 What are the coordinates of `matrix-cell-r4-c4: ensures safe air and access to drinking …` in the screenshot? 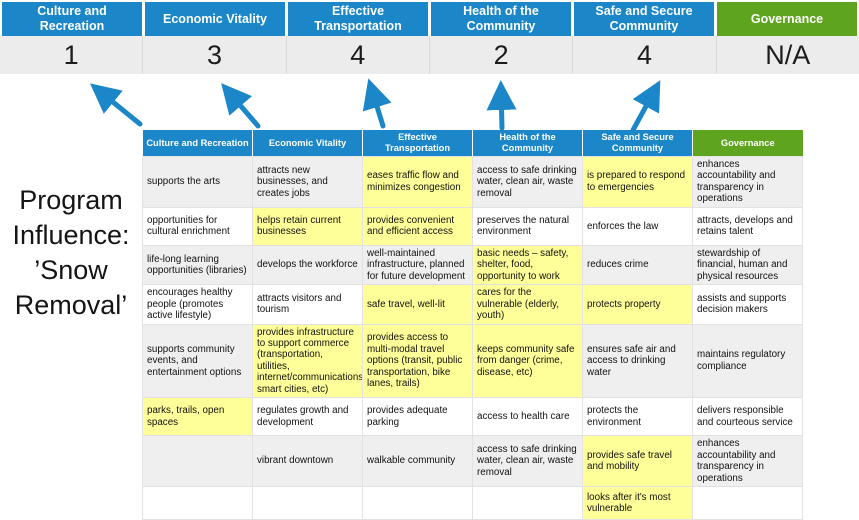 It's located at (637, 361).